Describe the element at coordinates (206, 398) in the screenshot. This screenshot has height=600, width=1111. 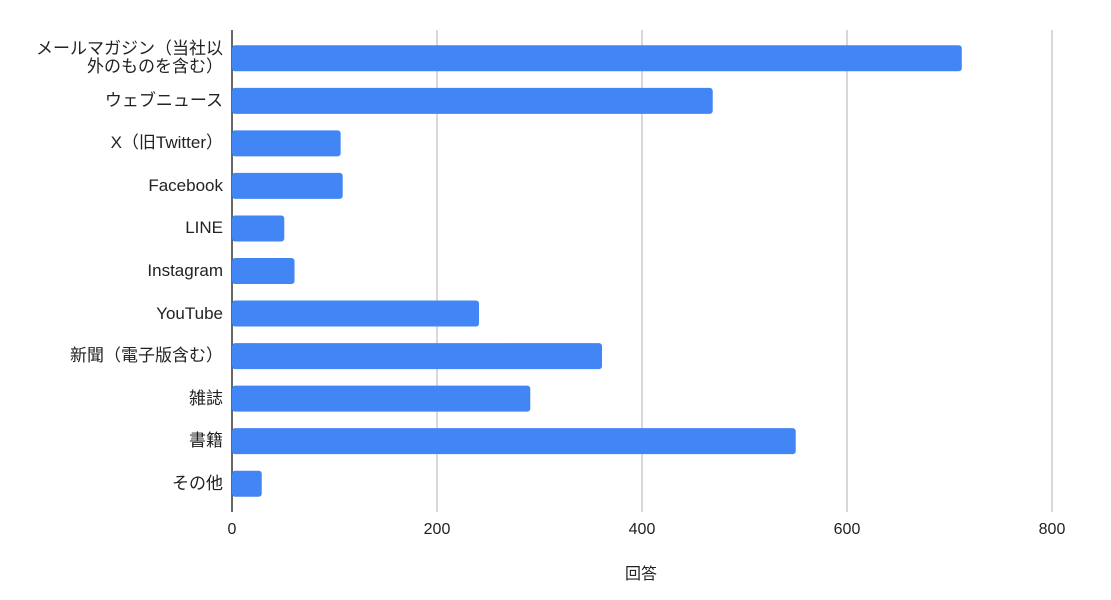
I see `y-tick-label: 雑誌` at that location.